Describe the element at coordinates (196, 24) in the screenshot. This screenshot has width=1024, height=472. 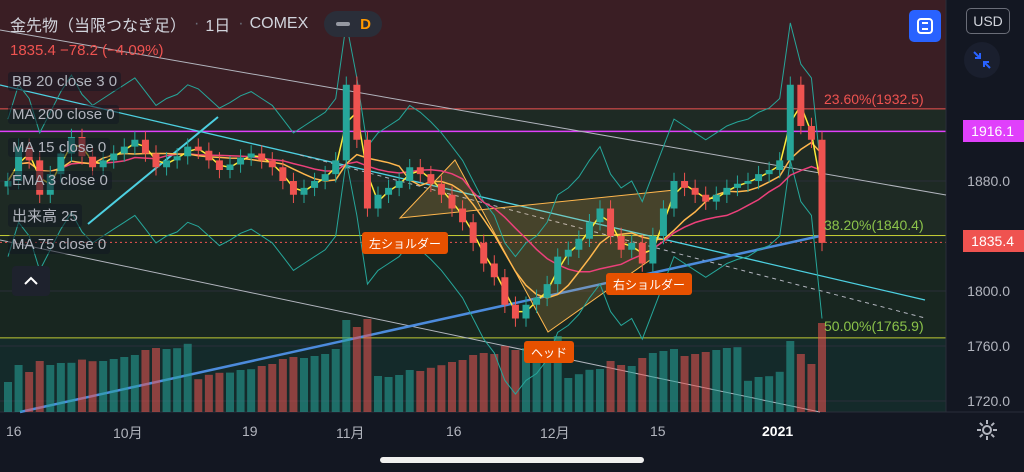
I see `chart-header: 金先物（当限つなぎ足） · 1日 · COMEX D` at that location.